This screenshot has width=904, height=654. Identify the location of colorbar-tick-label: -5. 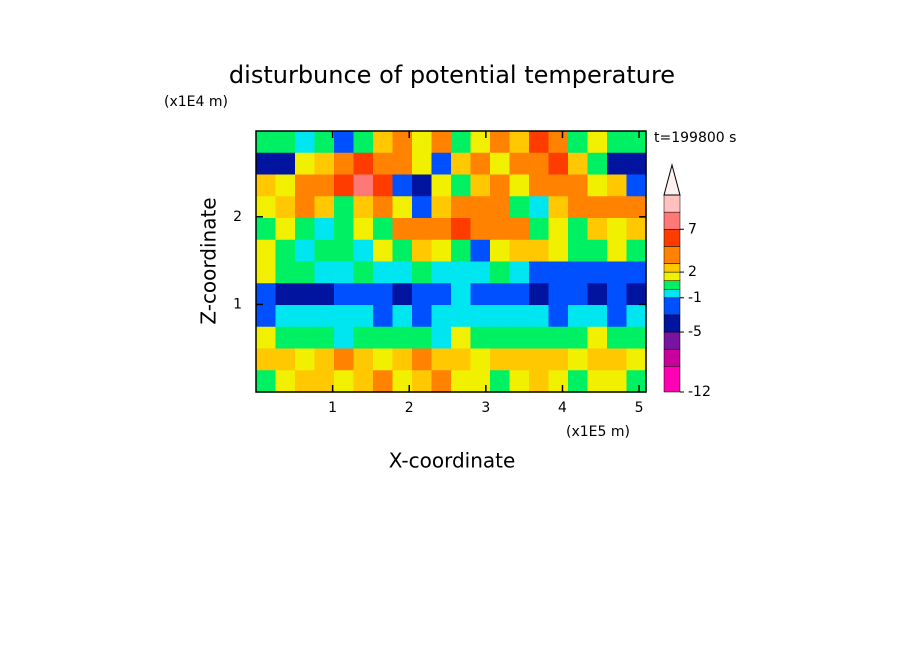
(695, 332).